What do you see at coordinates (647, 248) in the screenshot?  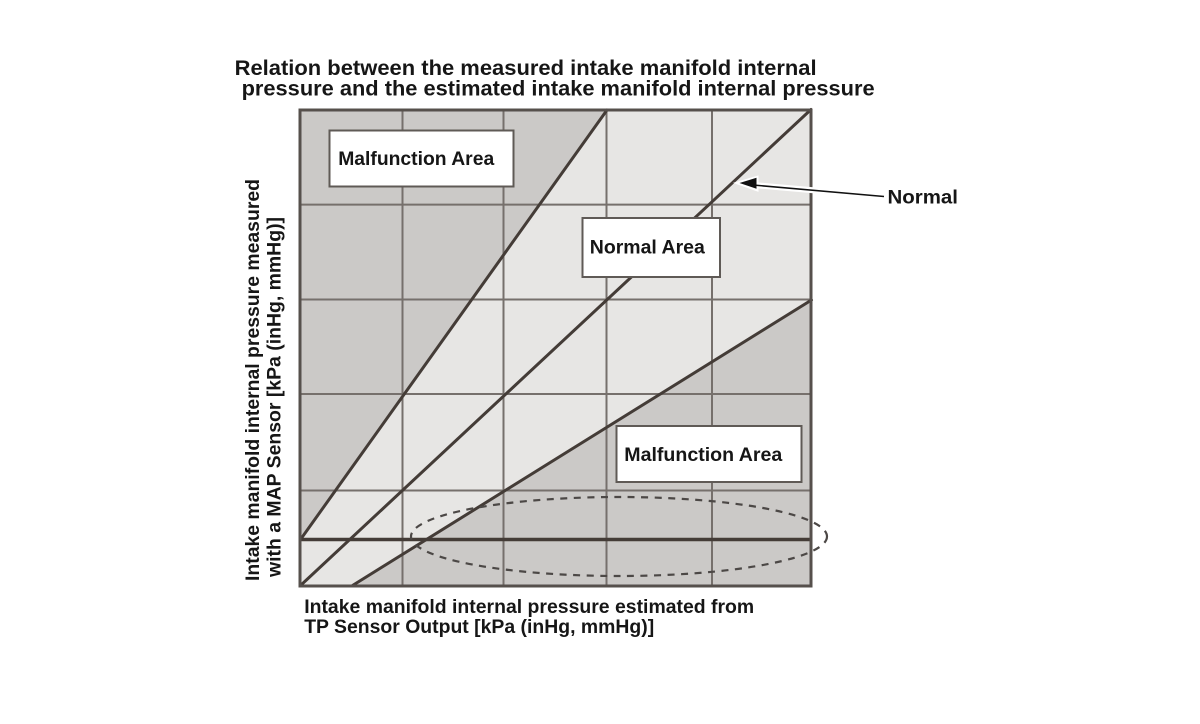 I see `svg-text: Normal Area` at bounding box center [647, 248].